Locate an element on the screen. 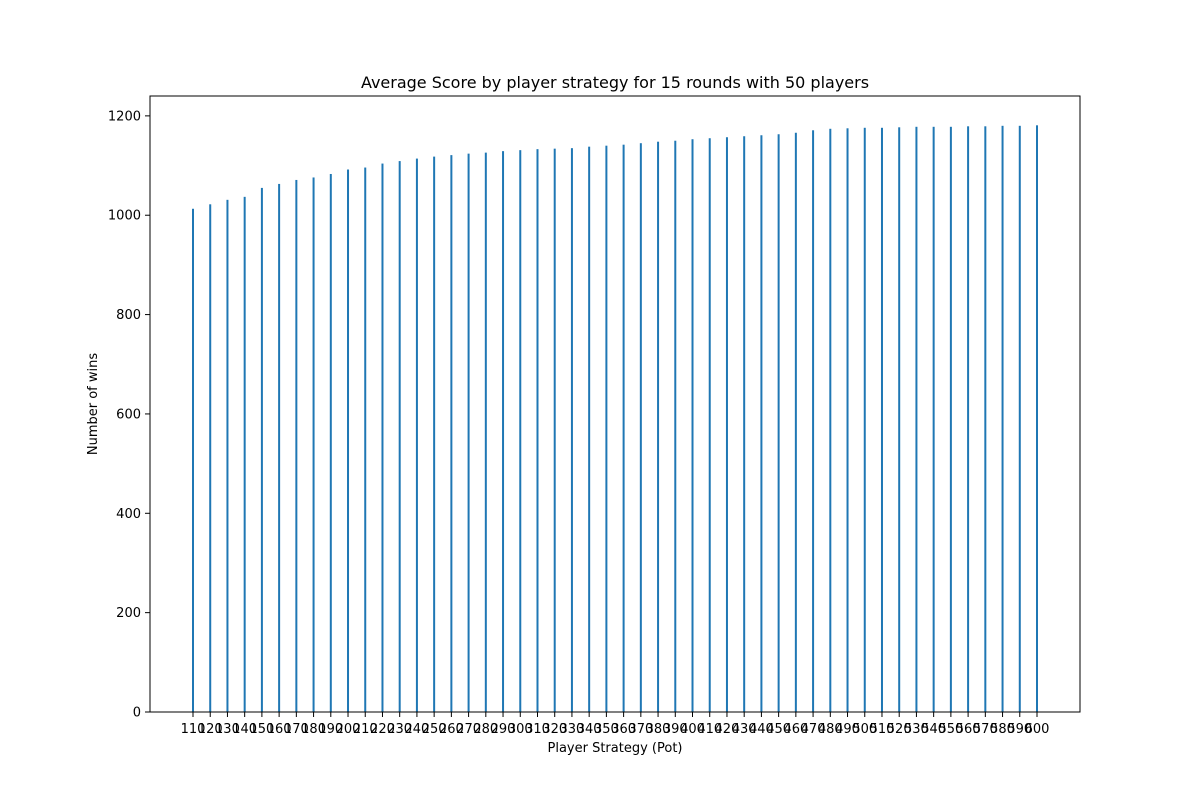  x-tick-label: 440 is located at coordinates (761, 729).